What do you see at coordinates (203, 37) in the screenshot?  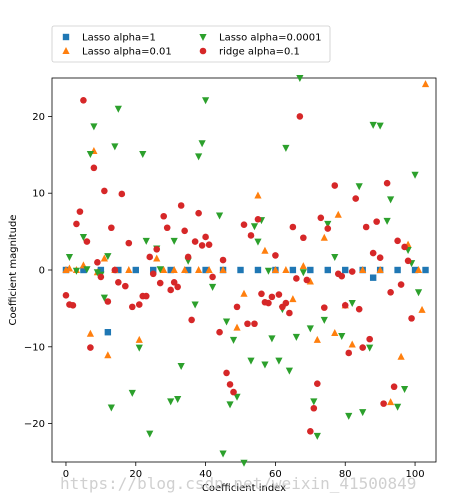 I see `legend-marker-triangle-down` at bounding box center [203, 37].